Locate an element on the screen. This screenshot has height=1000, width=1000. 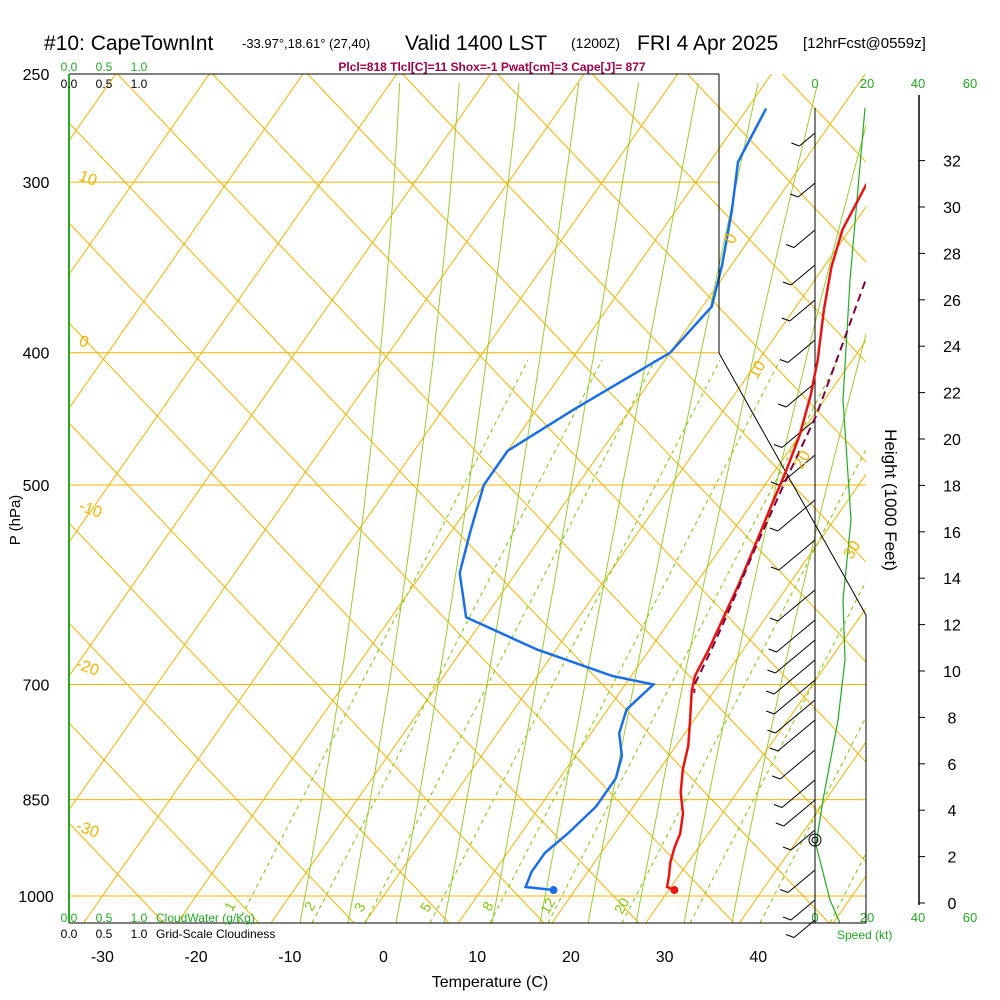
speed-tick-label: 60 is located at coordinates (970, 917).